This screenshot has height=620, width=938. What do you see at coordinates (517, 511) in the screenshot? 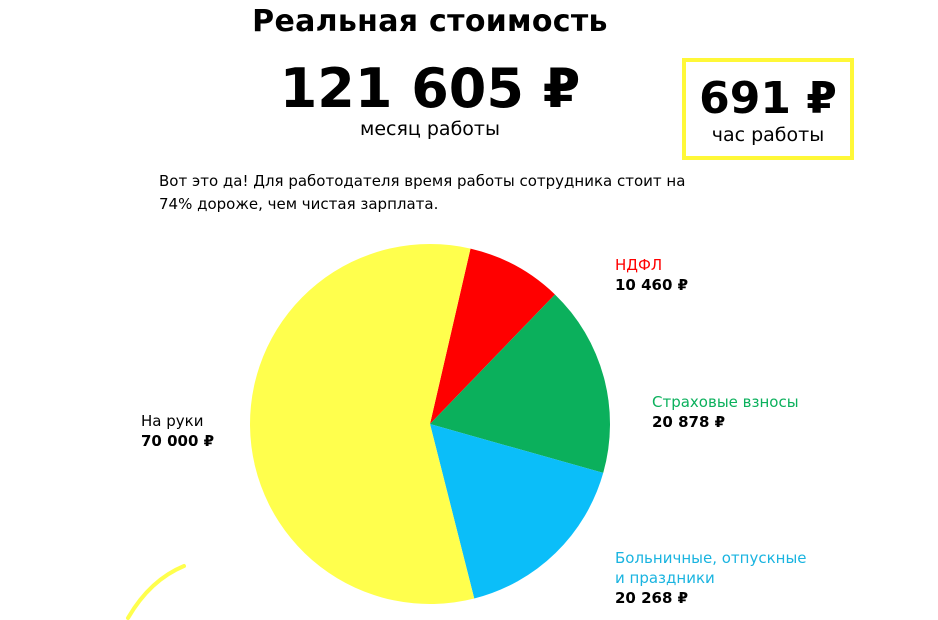
I see `pie-slice-vacation` at bounding box center [517, 511].